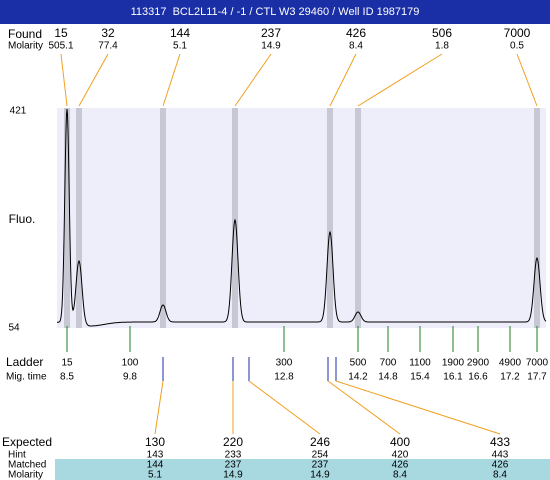 The height and width of the screenshot is (480, 550). Describe the element at coordinates (284, 377) in the screenshot. I see `label: 12.8` at that location.